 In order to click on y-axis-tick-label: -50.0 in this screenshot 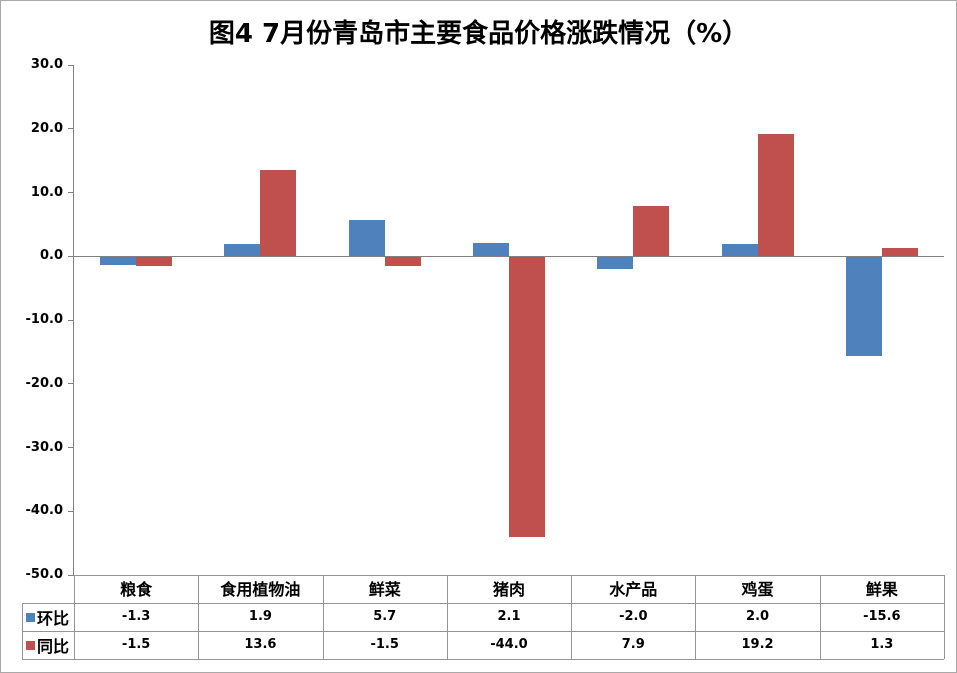, I will do `click(44, 574)`.